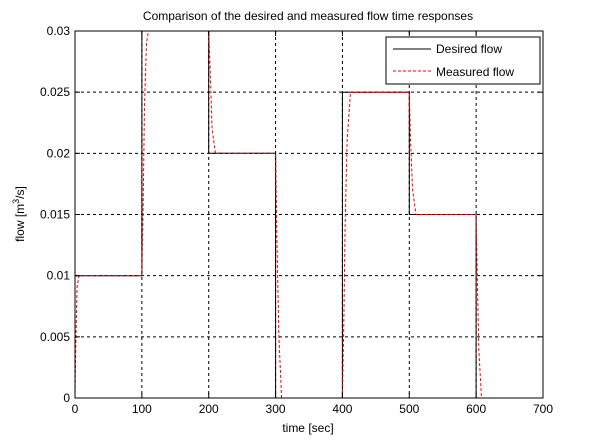  Describe the element at coordinates (276, 409) in the screenshot. I see `x-tick-label: 300` at that location.